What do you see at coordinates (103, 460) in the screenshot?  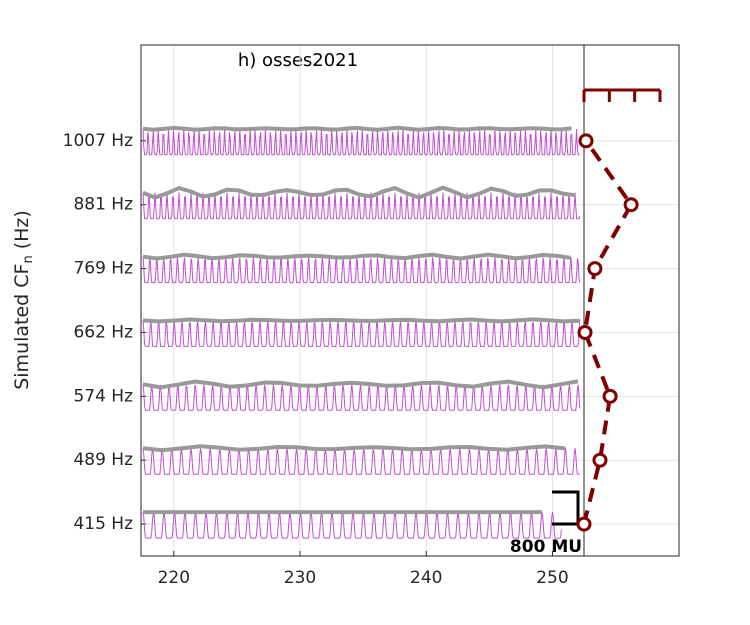 I see `y-tick-label: 489 Hz` at bounding box center [103, 460].